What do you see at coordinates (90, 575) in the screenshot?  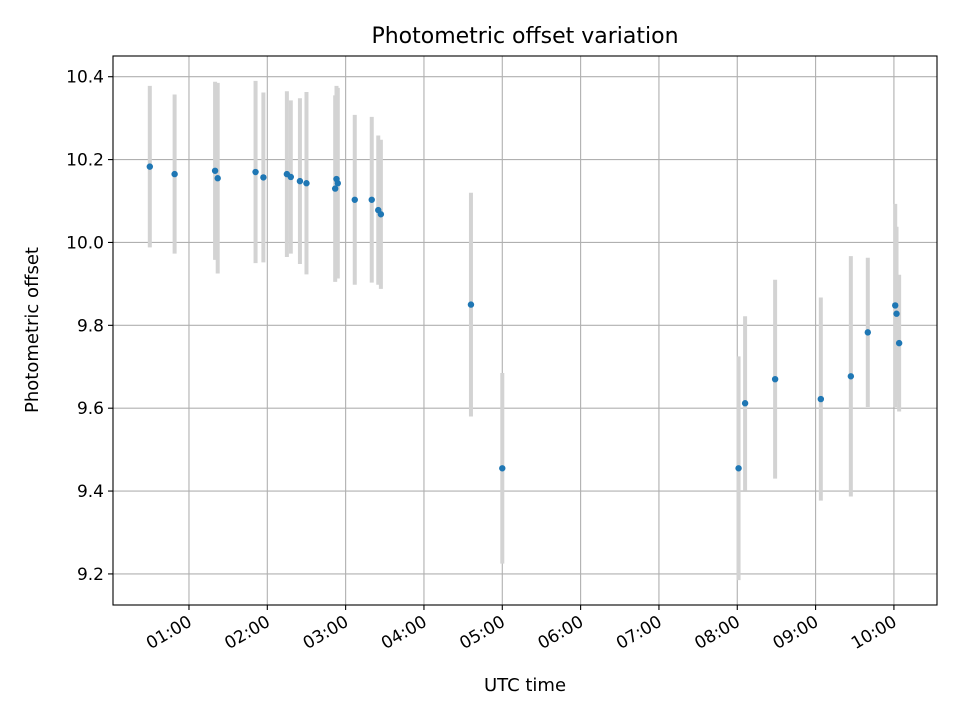 I see `y-tick-label: 9.2` at bounding box center [90, 575].